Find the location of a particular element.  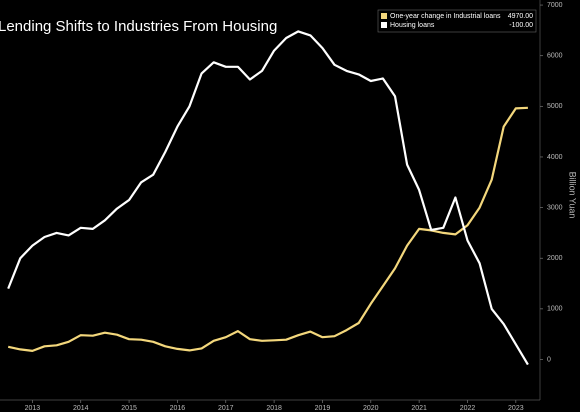

y-tick-label: 1000 is located at coordinates (555, 309).